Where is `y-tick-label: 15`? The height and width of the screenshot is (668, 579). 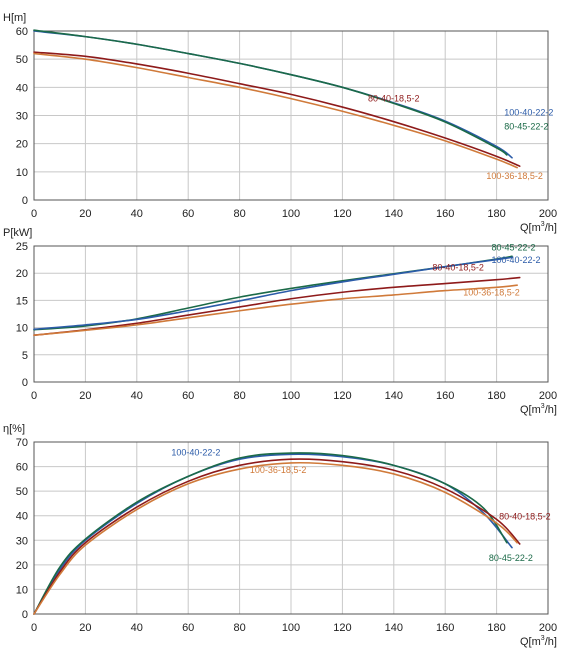
y-tick-label: 15 is located at coordinates (22, 301).